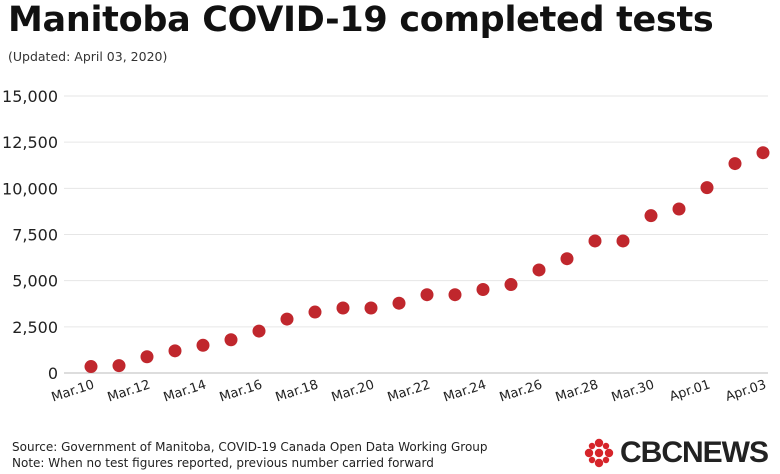 Image resolution: width=780 pixels, height=474 pixels. What do you see at coordinates (633, 392) in the screenshot?
I see `x-tick-label: Mar.30` at bounding box center [633, 392].